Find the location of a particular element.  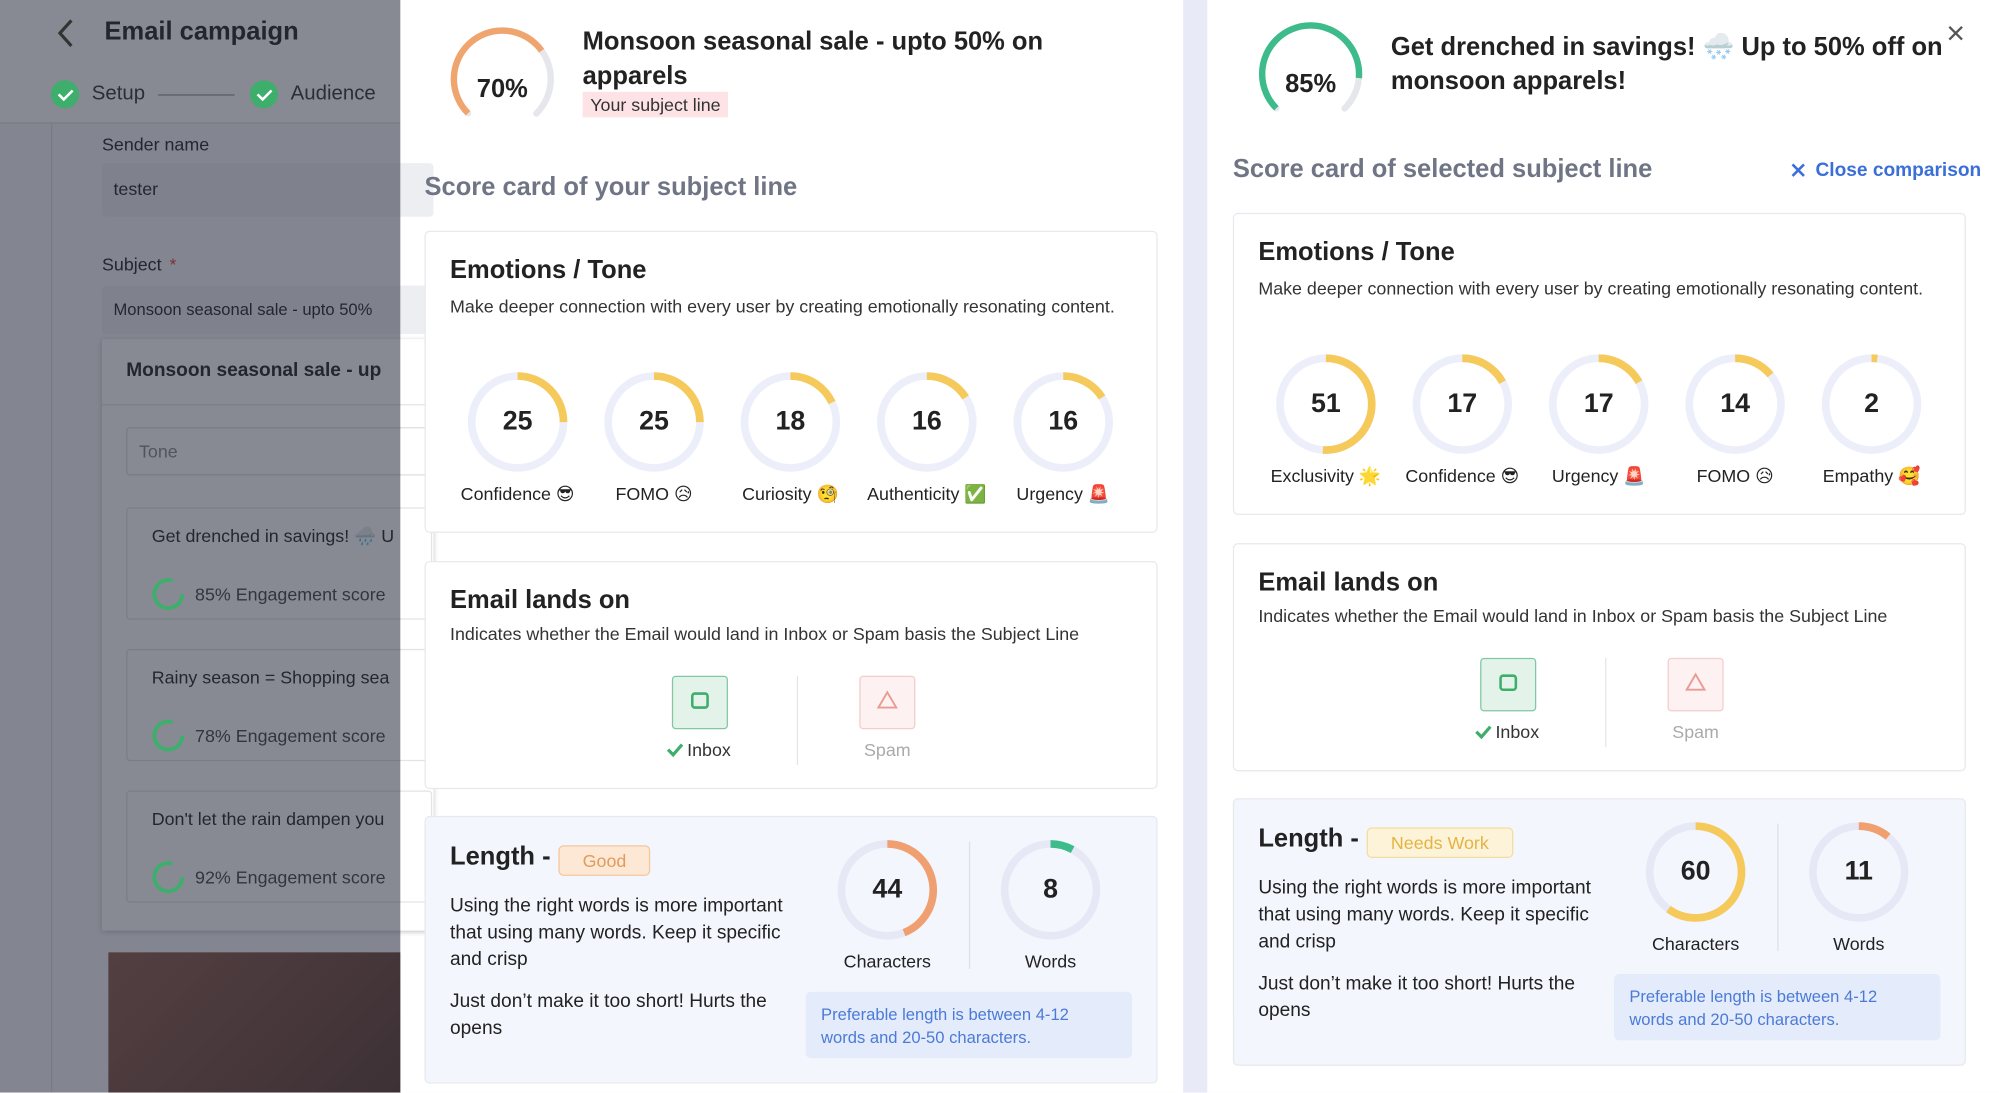

emotion-value: 2 is located at coordinates (1872, 403).